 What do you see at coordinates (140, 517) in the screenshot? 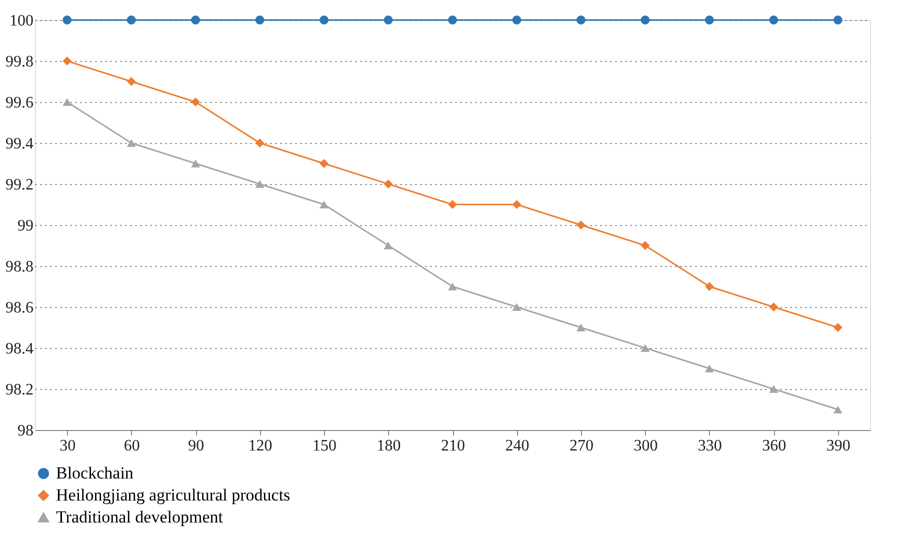
I see `legend-label: Traditional development` at bounding box center [140, 517].